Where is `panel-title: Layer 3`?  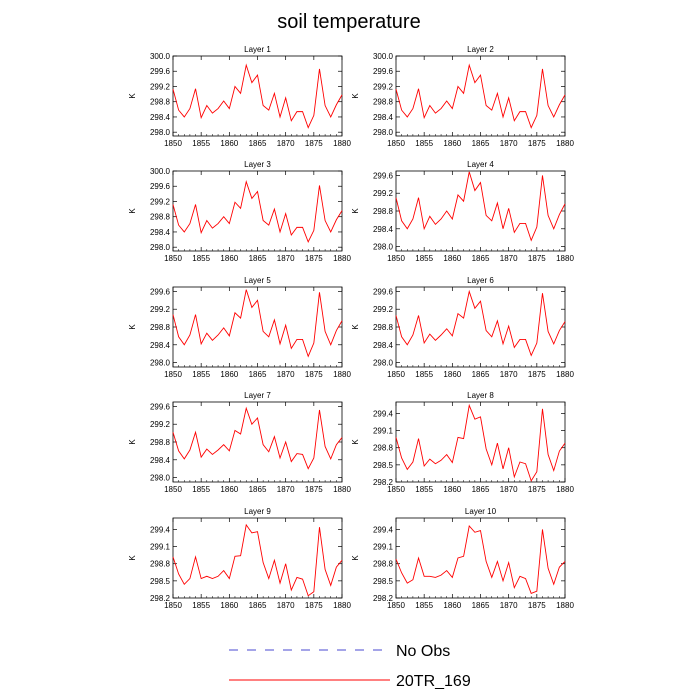
panel-title: Layer 3 is located at coordinates (257, 164).